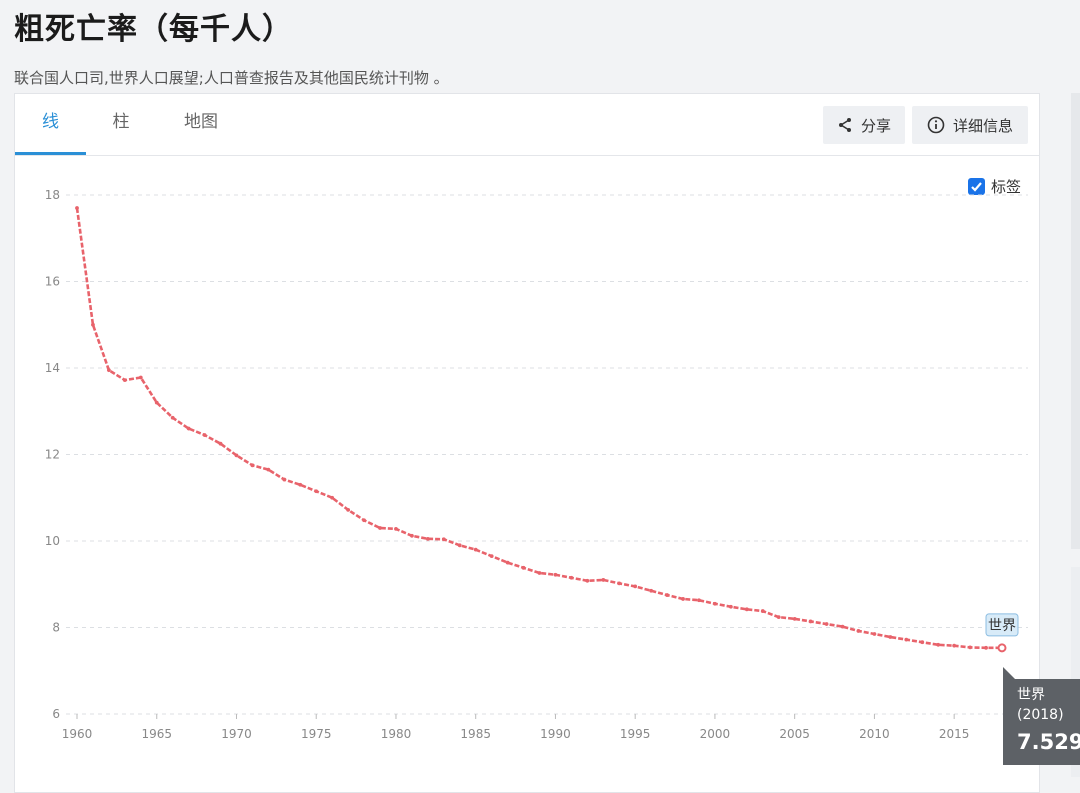 The image size is (1080, 793). I want to click on share-button: 分享, so click(864, 125).